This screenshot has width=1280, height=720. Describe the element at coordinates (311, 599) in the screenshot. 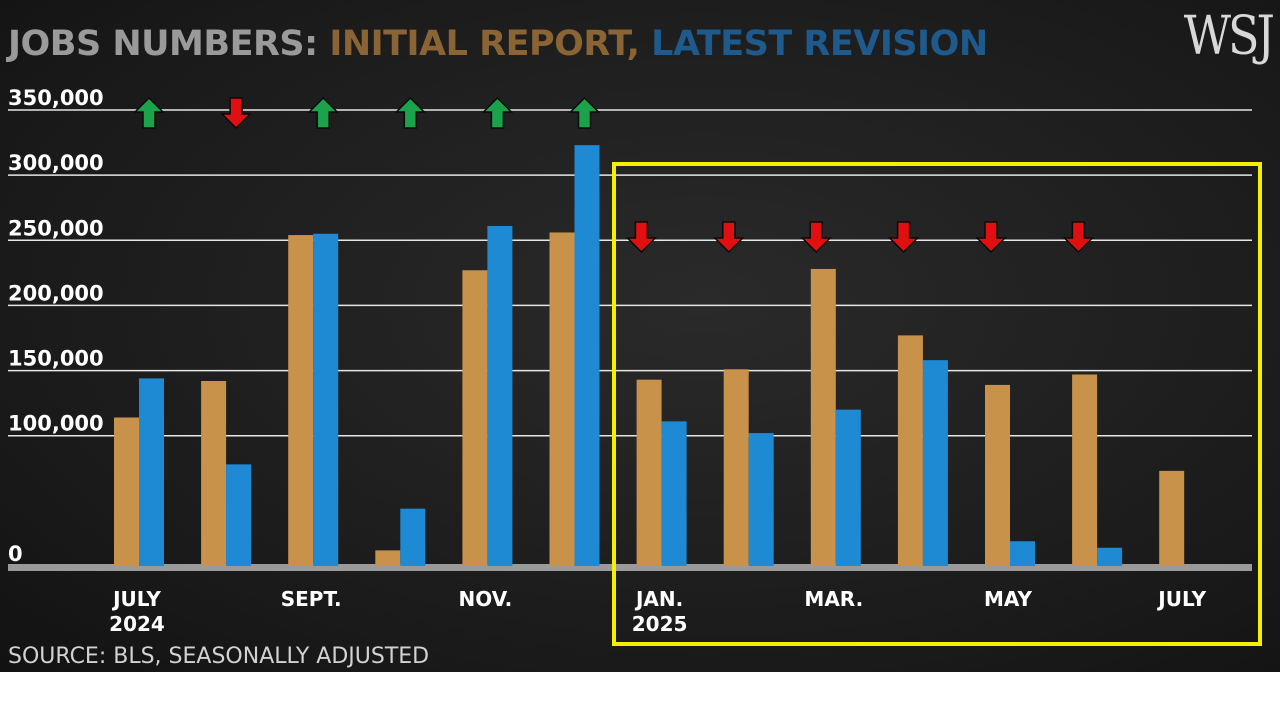

I see `x-tick-label: SEPT.` at that location.